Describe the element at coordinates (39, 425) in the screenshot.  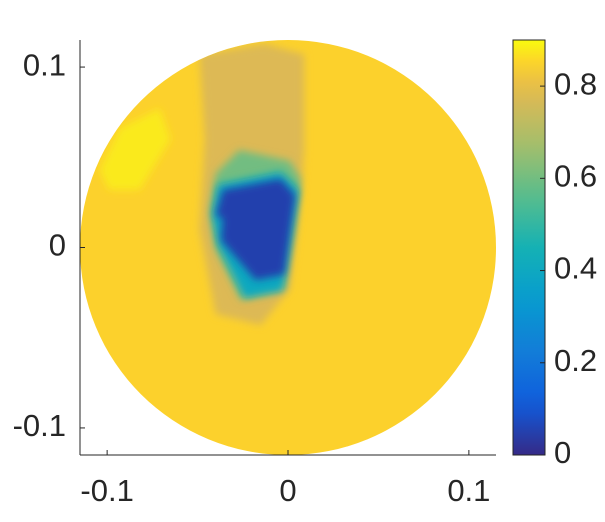
I see `y-tick-label: -0.1` at that location.